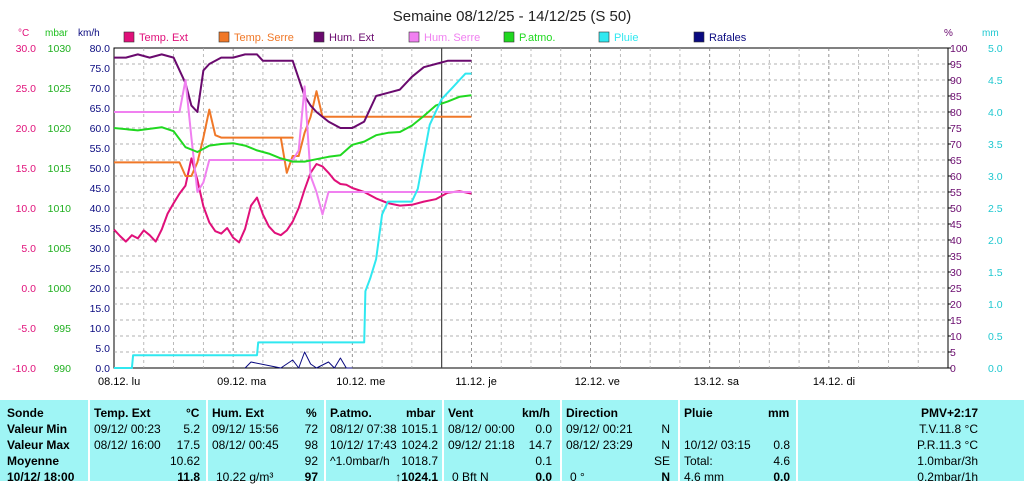 This screenshot has height=485, width=1024. Describe the element at coordinates (956, 97) in the screenshot. I see `tick-pct: 85` at that location.